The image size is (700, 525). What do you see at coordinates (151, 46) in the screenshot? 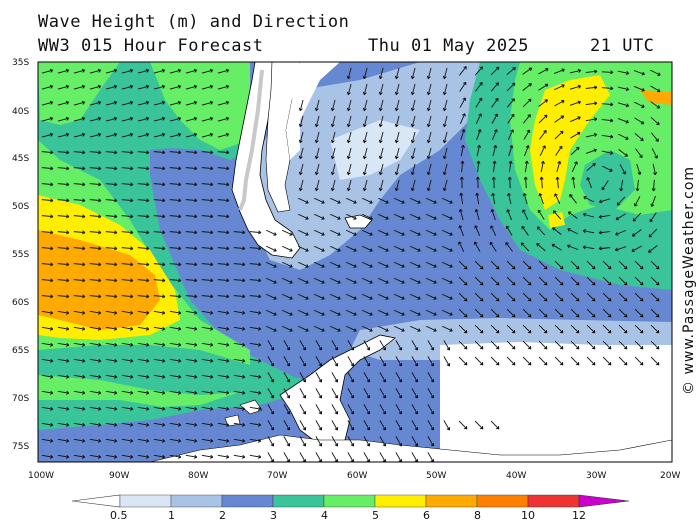
I see `forecast-model-label: WW3 015 Hour Forecast` at bounding box center [151, 46].